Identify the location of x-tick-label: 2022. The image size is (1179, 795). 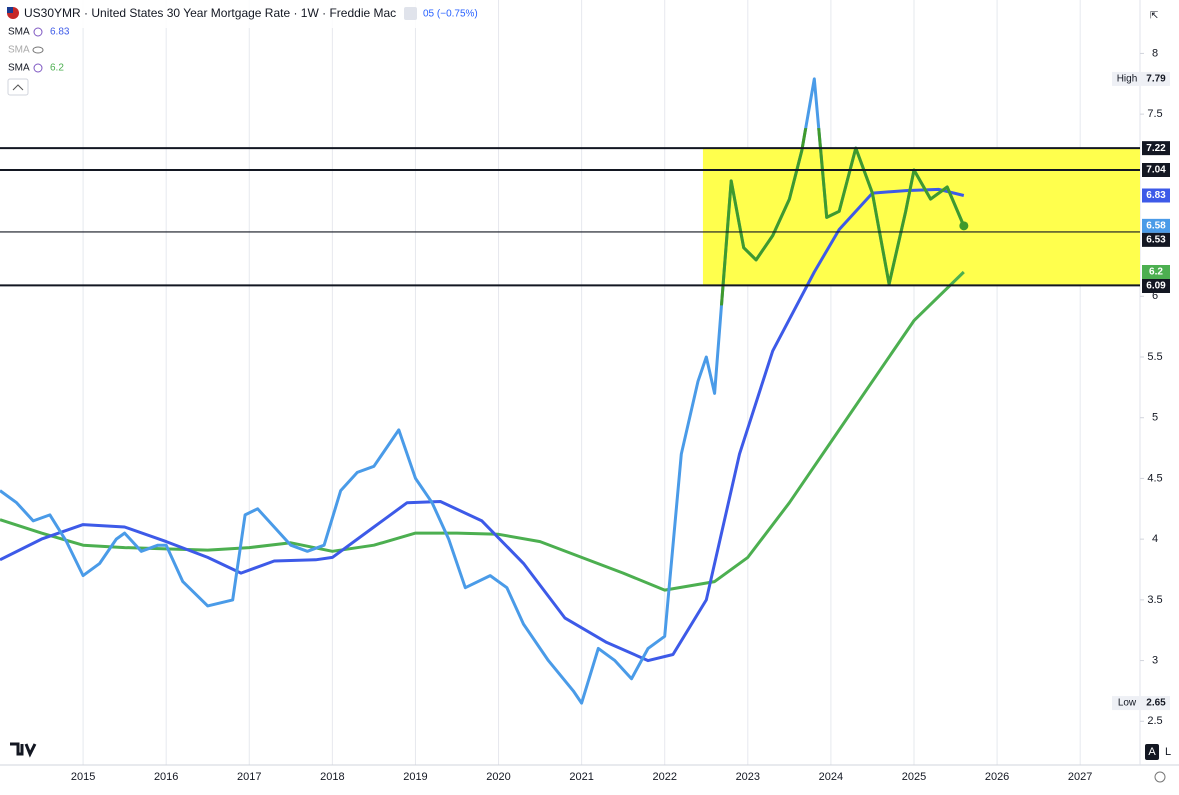
(664, 777).